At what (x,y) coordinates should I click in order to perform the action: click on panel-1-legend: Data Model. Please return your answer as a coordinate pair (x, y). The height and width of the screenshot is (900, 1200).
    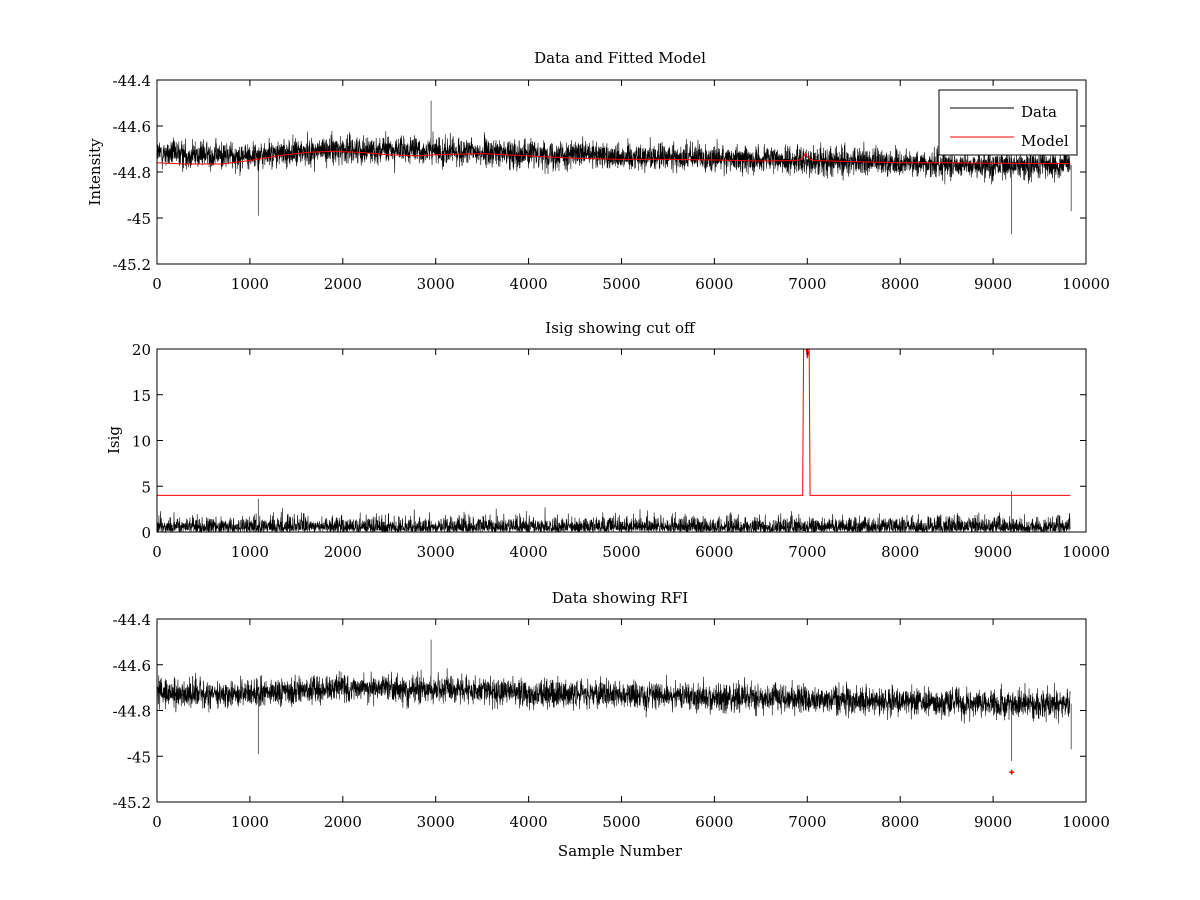
    Looking at the image, I should click on (1008, 122).